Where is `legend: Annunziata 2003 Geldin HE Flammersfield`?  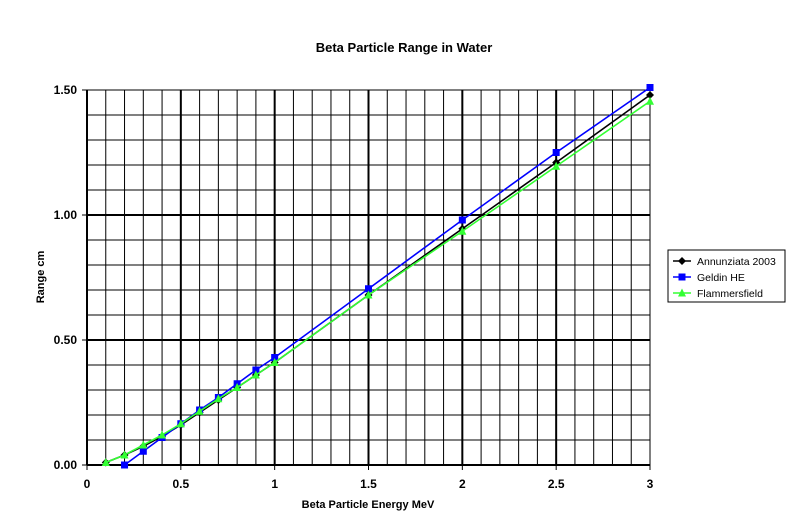
legend: Annunziata 2003 Geldin HE Flammersfield is located at coordinates (726, 276).